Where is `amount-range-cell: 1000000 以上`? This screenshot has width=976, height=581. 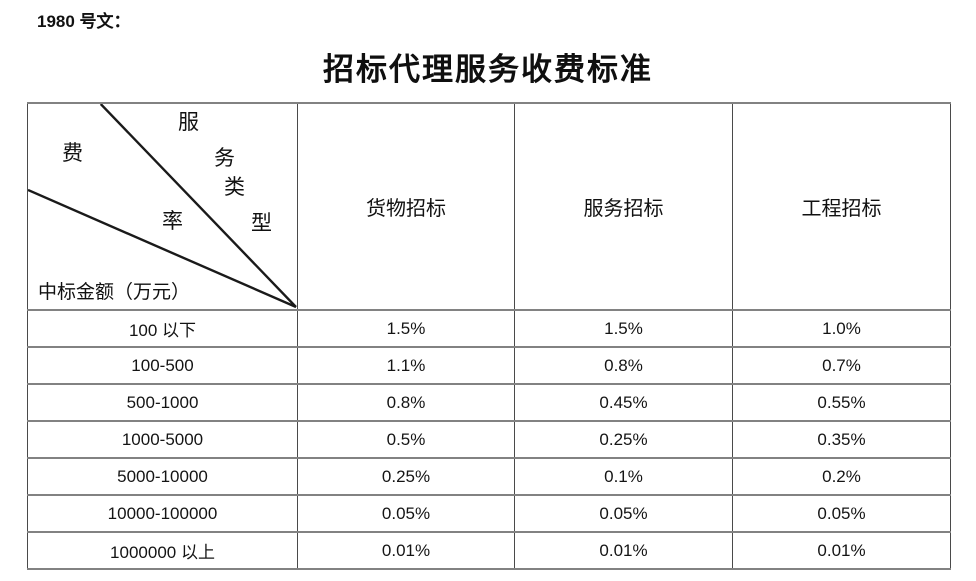 amount-range-cell: 1000000 以上 is located at coordinates (162, 550).